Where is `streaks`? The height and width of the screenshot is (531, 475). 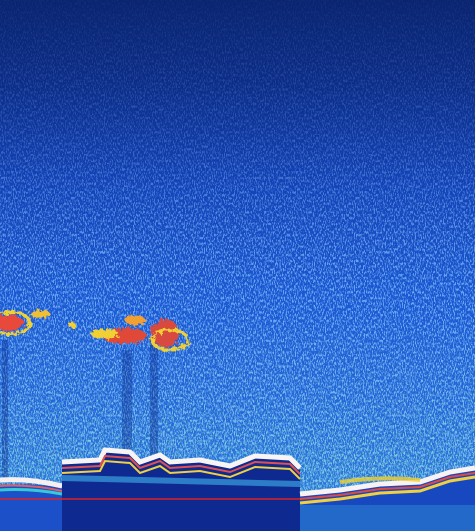 streaks is located at coordinates (80, 410).